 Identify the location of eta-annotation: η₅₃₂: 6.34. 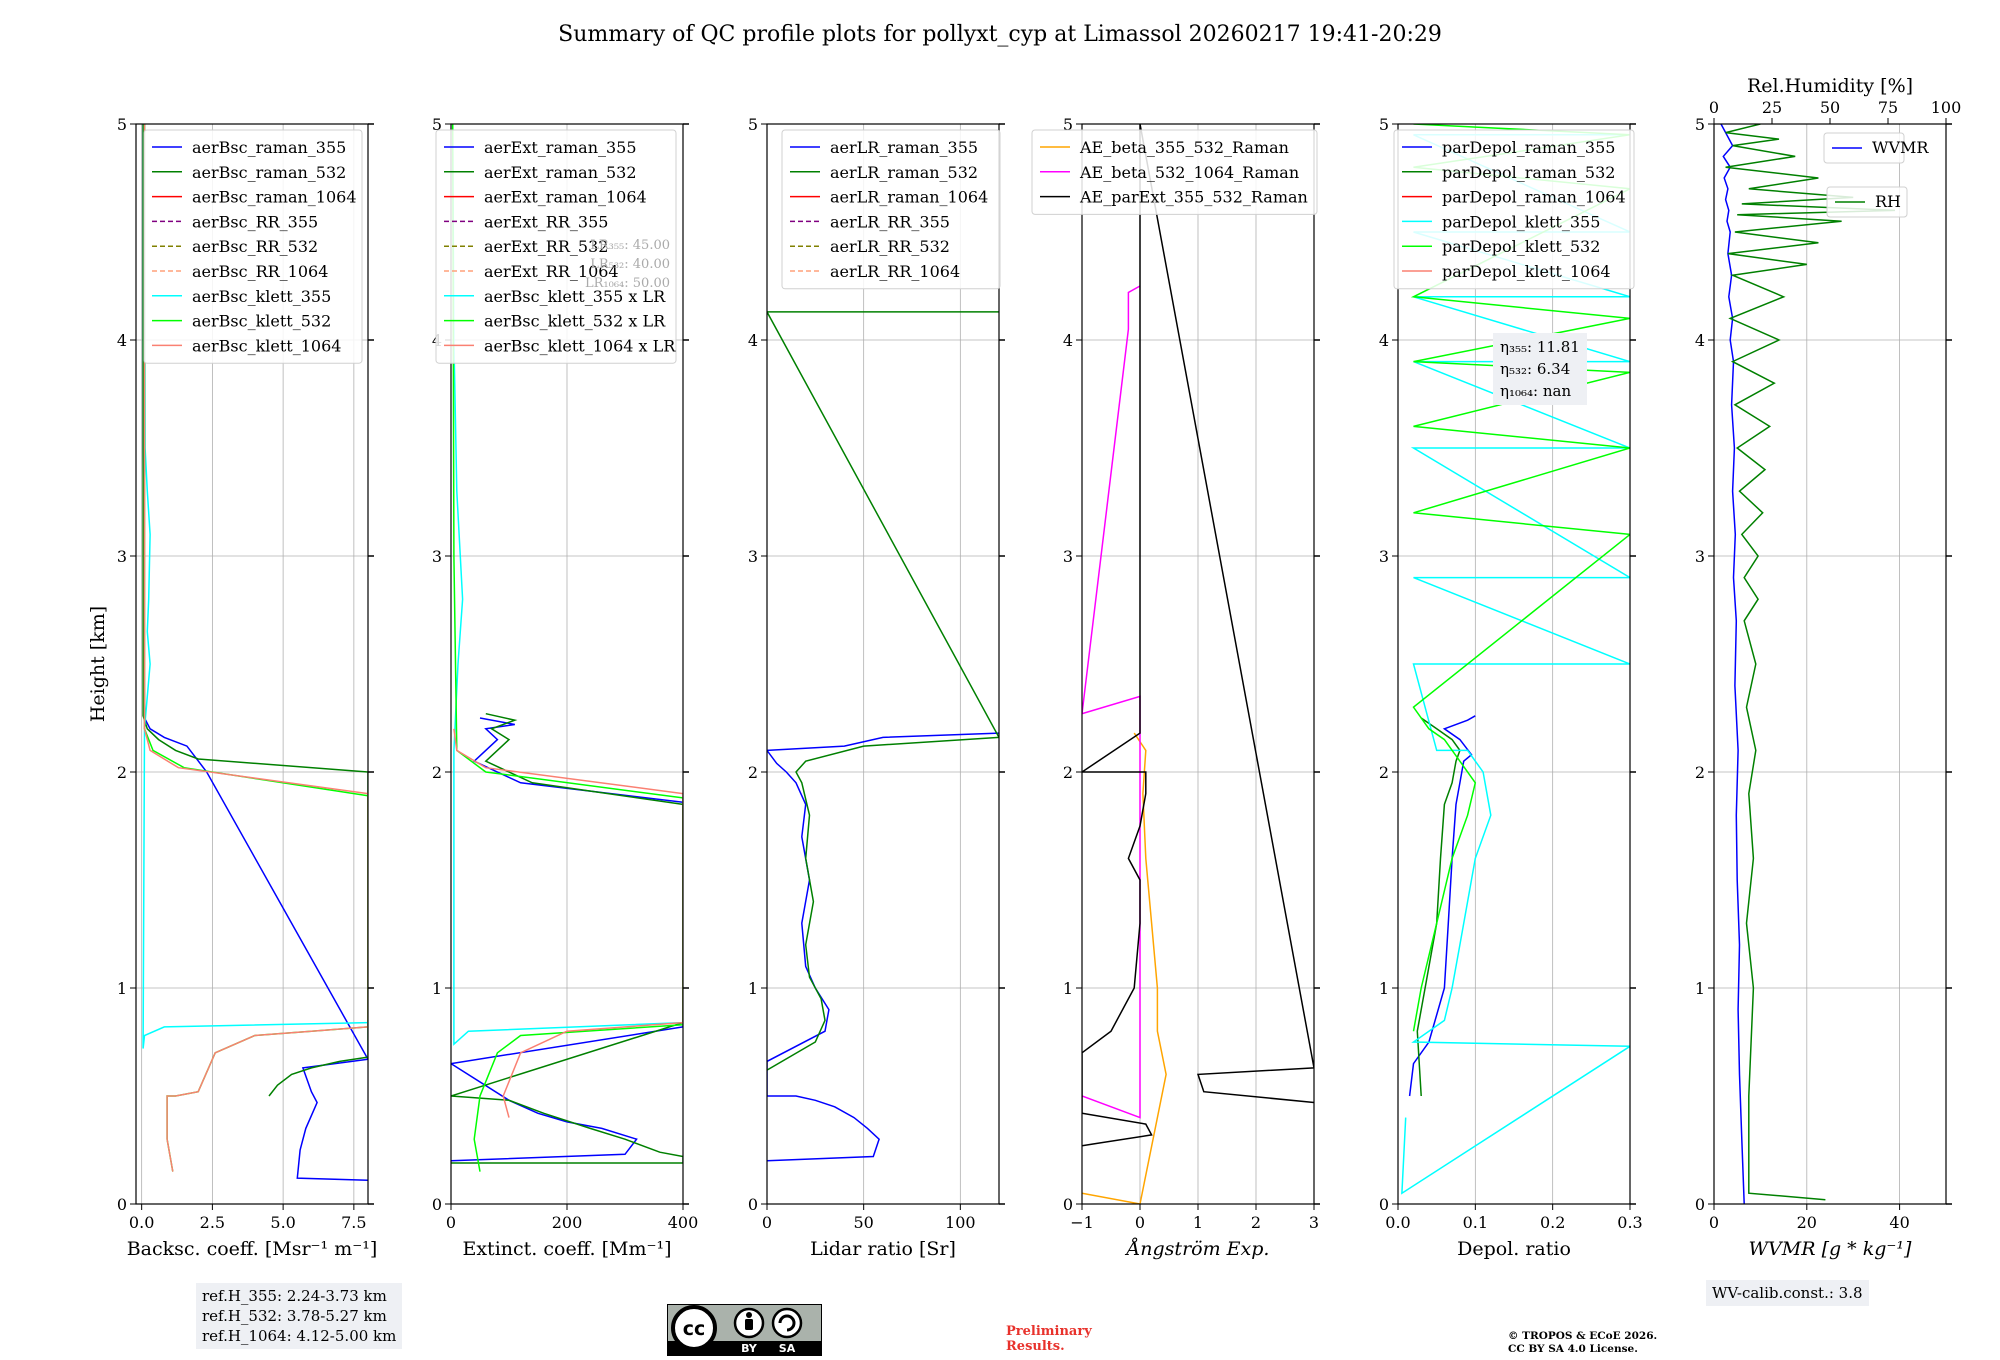
(1535, 369).